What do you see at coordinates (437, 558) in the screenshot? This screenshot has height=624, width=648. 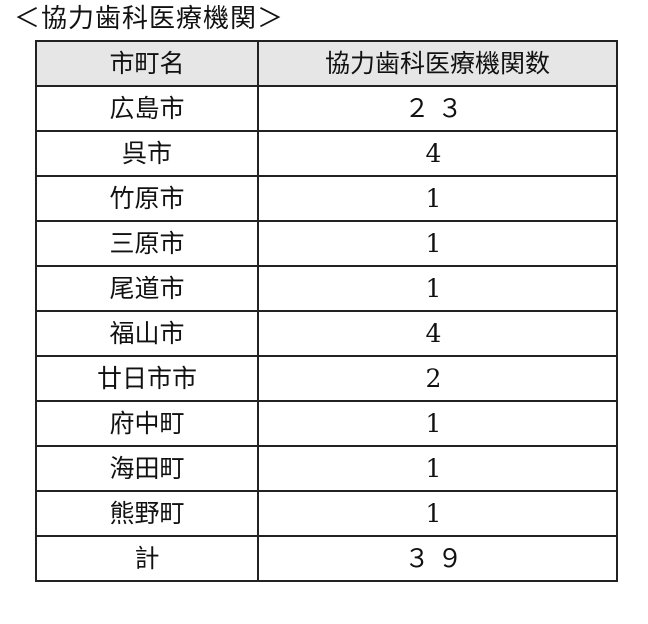 I see `clinic-count-cell: ３９` at bounding box center [437, 558].